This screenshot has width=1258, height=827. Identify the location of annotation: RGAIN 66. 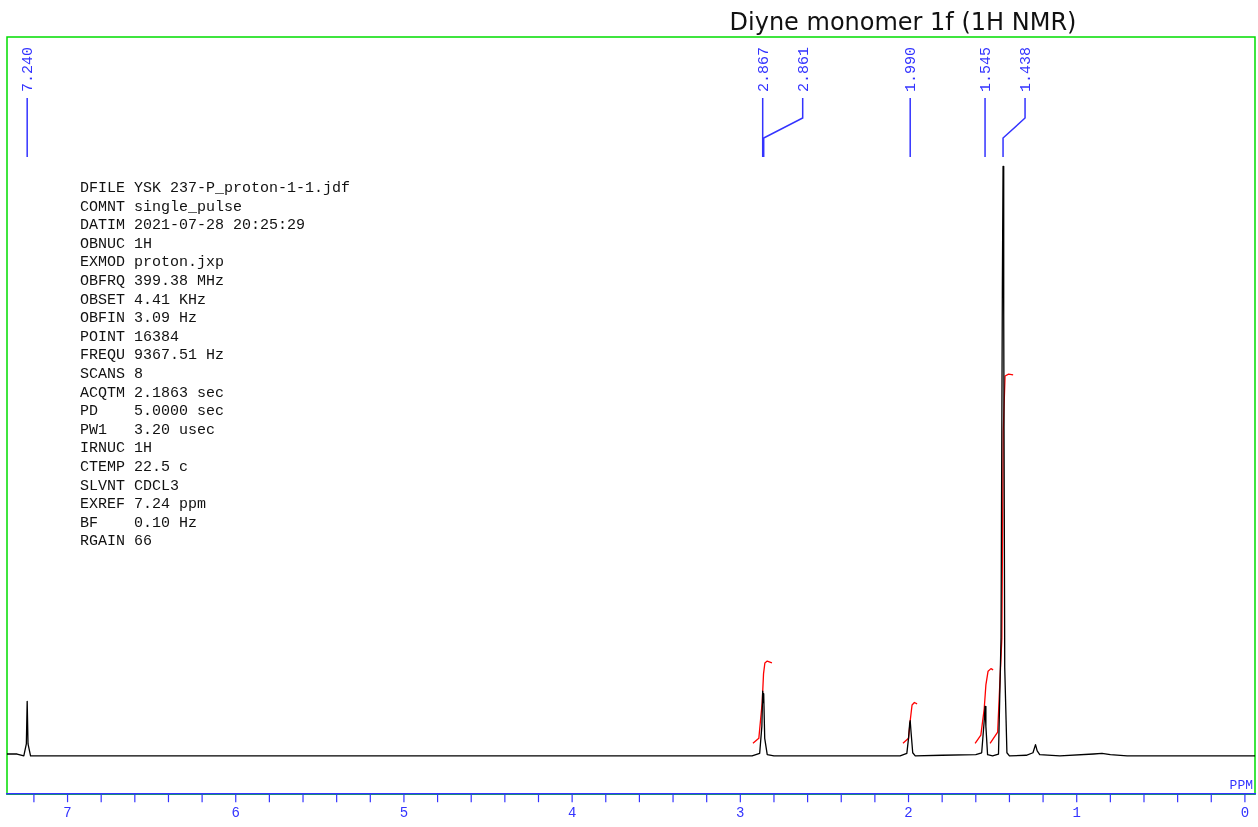
(116, 542).